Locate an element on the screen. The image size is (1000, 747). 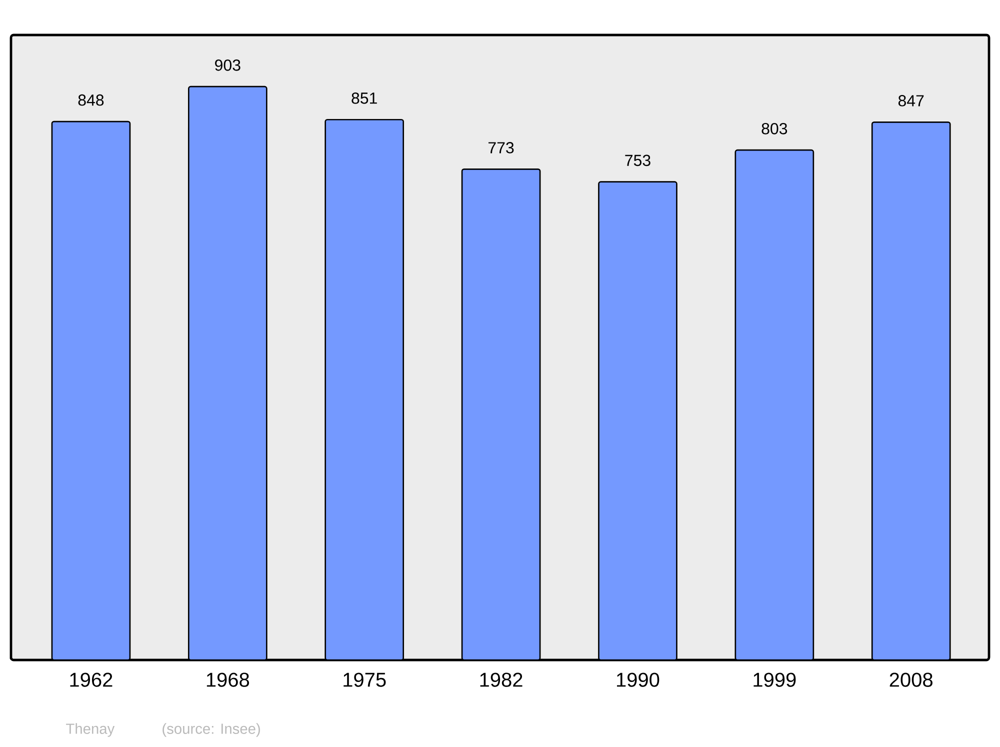
x-tick-label: 1968 is located at coordinates (228, 679).